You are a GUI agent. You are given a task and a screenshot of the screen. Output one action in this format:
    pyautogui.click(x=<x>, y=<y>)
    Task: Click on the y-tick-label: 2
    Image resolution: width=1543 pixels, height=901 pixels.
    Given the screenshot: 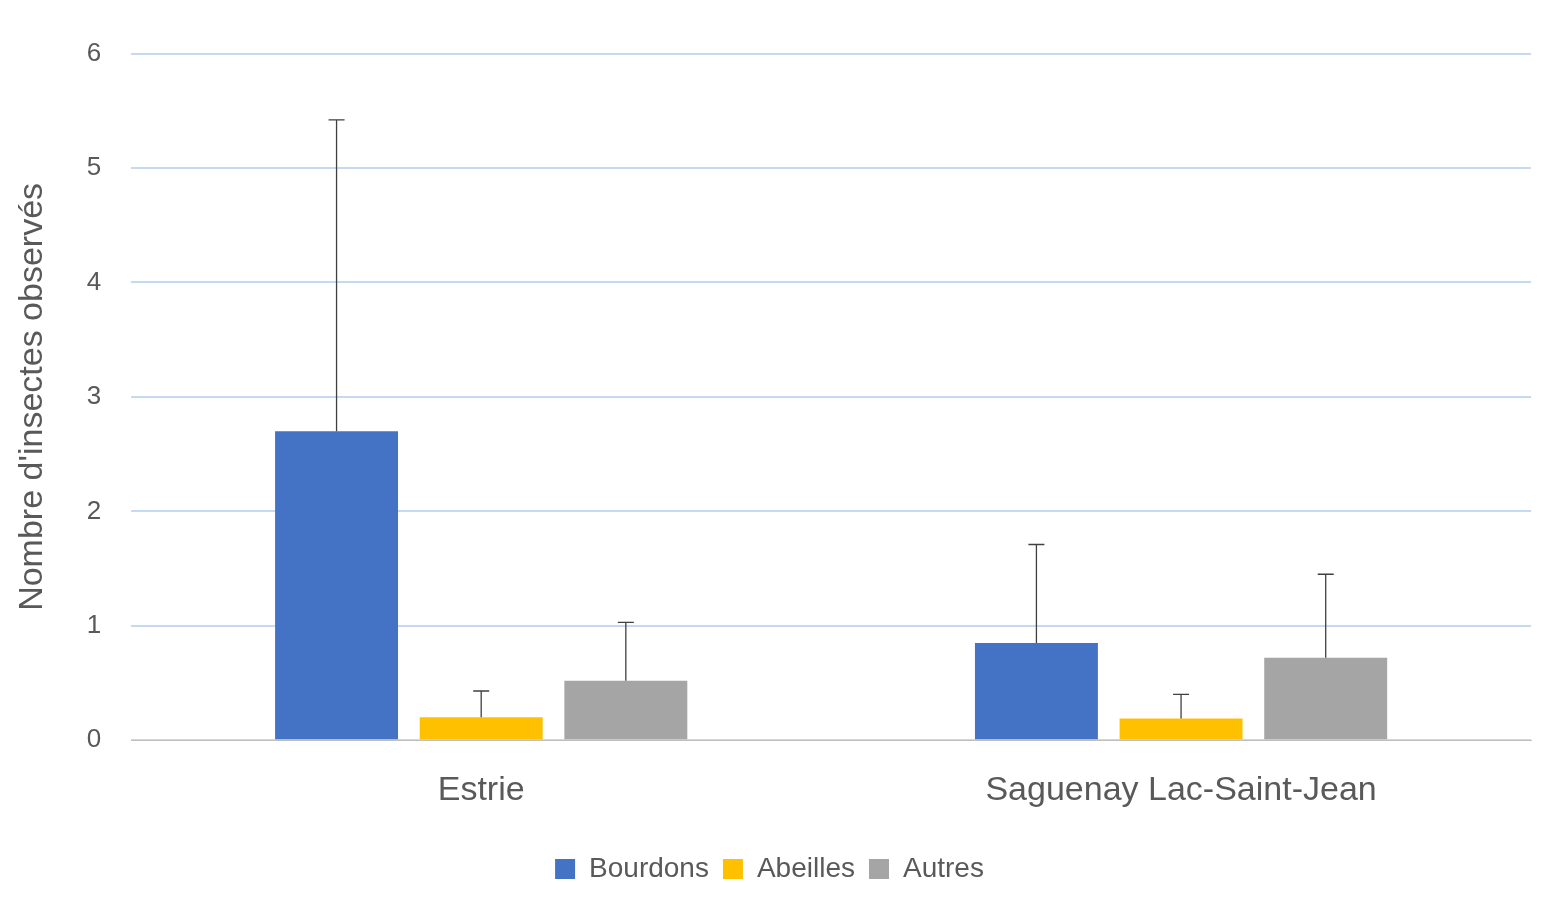 What is the action you would take?
    pyautogui.click(x=94, y=509)
    